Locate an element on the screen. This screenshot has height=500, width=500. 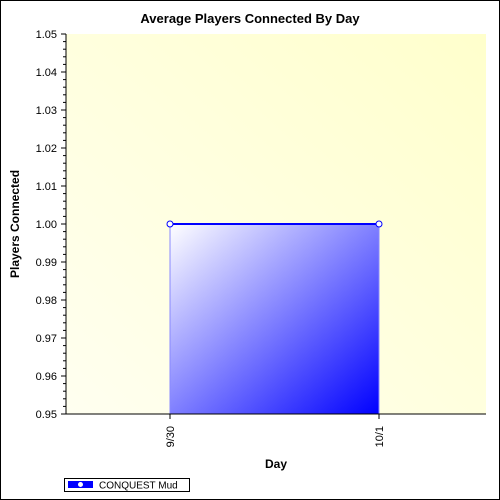
y-tick-label: 0.97 is located at coordinates (46, 339).